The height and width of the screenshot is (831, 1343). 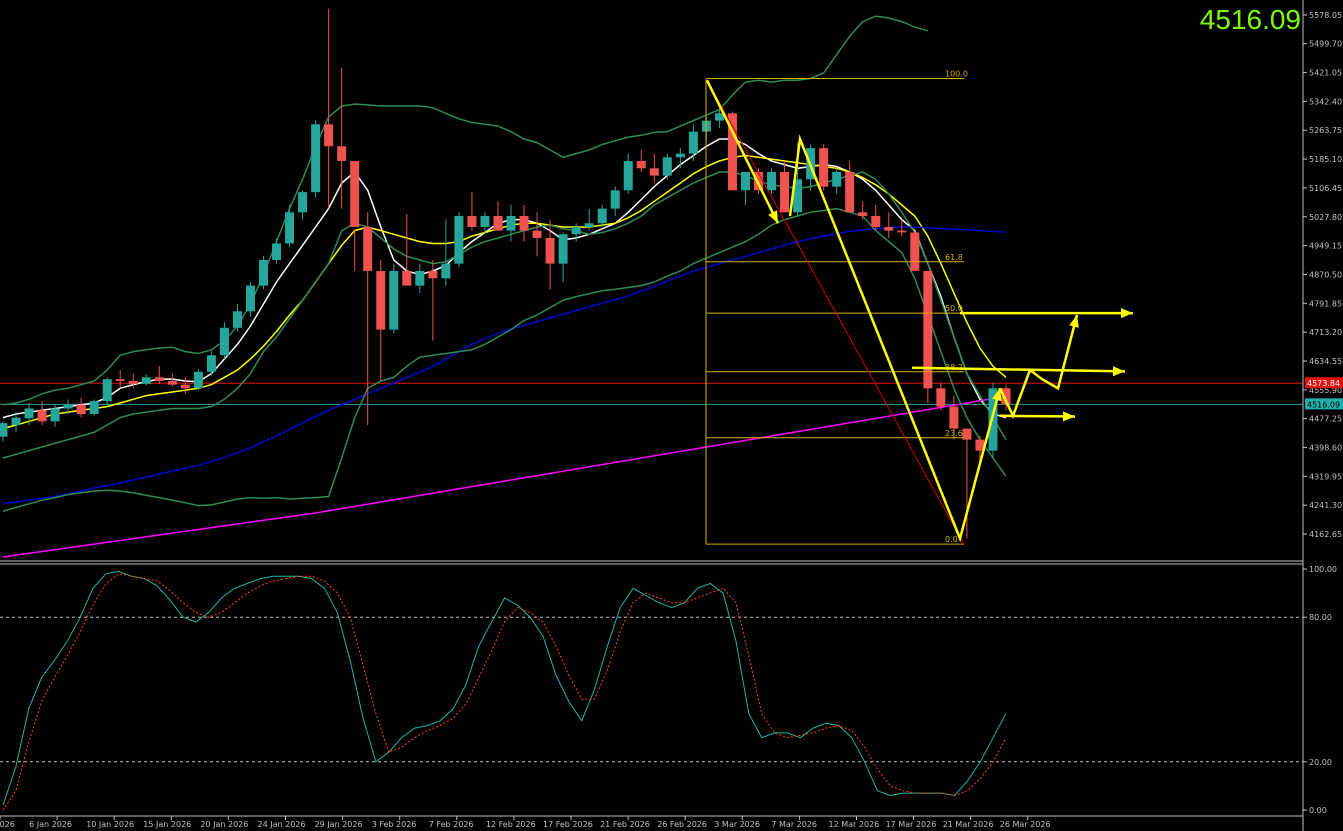 What do you see at coordinates (224, 824) in the screenshot?
I see `time-tick-label: 20 Jan 2026` at bounding box center [224, 824].